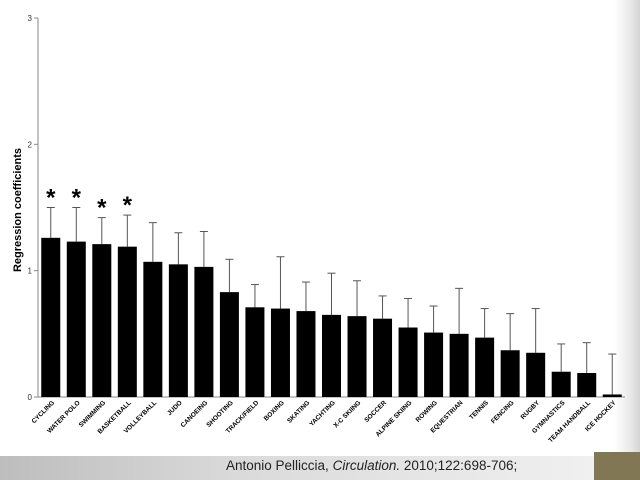 The image size is (640, 480). What do you see at coordinates (204, 331) in the screenshot?
I see `bar-canoeing` at bounding box center [204, 331].